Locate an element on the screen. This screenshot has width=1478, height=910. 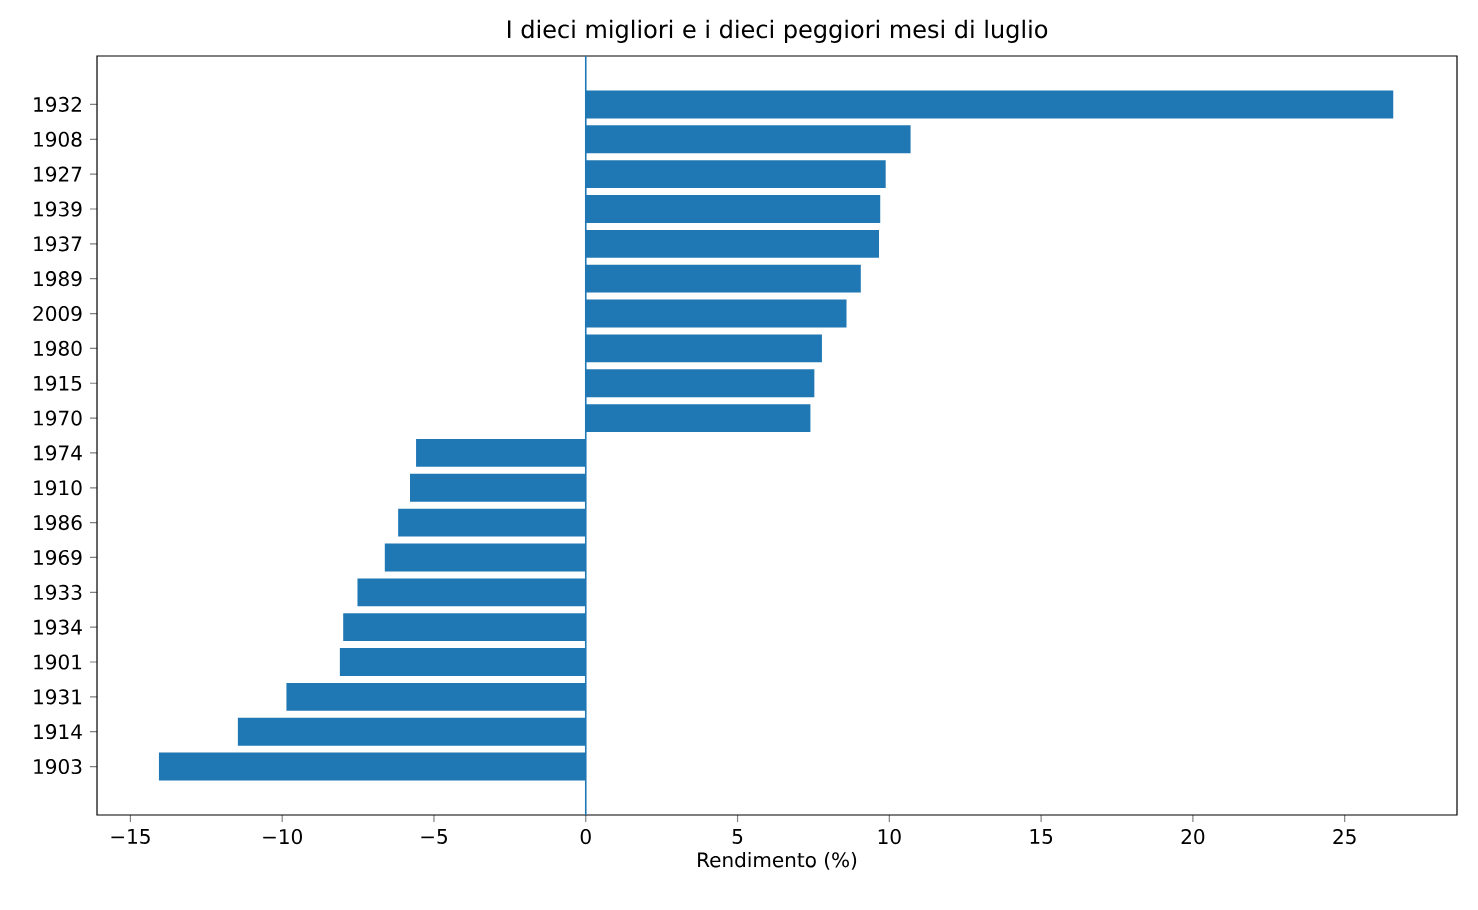
chart-title: I dieci migliori e i dieci peggiori mesi di luglio is located at coordinates (777, 31).